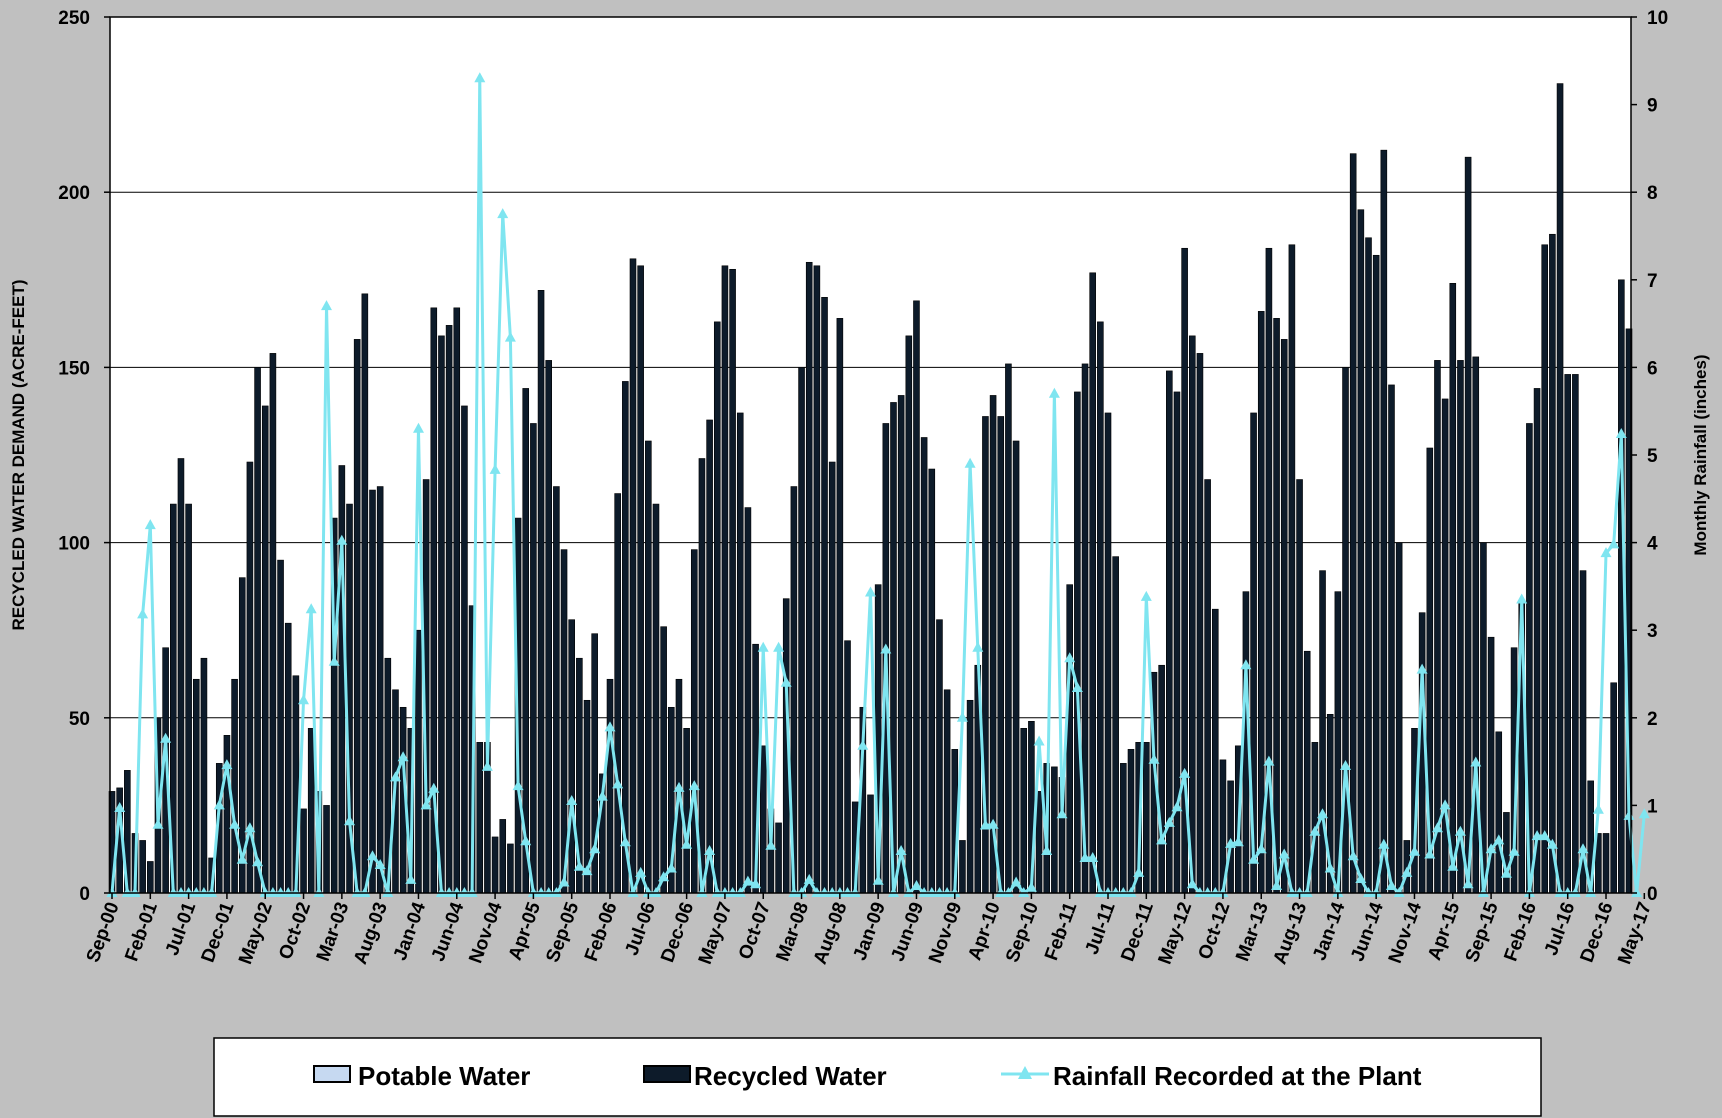  I want to click on y2-axis-title: Monthly Rainfall (inches), so click(1700, 454).